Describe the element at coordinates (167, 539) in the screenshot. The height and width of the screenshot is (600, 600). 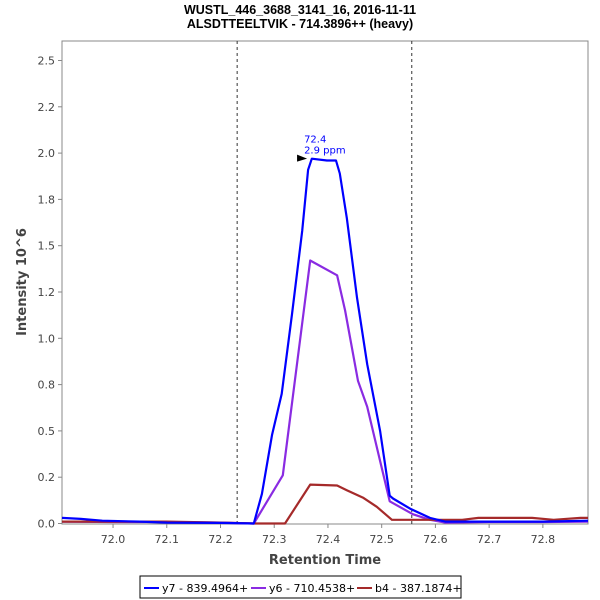
I see `x-tick-label: 72.1` at that location.